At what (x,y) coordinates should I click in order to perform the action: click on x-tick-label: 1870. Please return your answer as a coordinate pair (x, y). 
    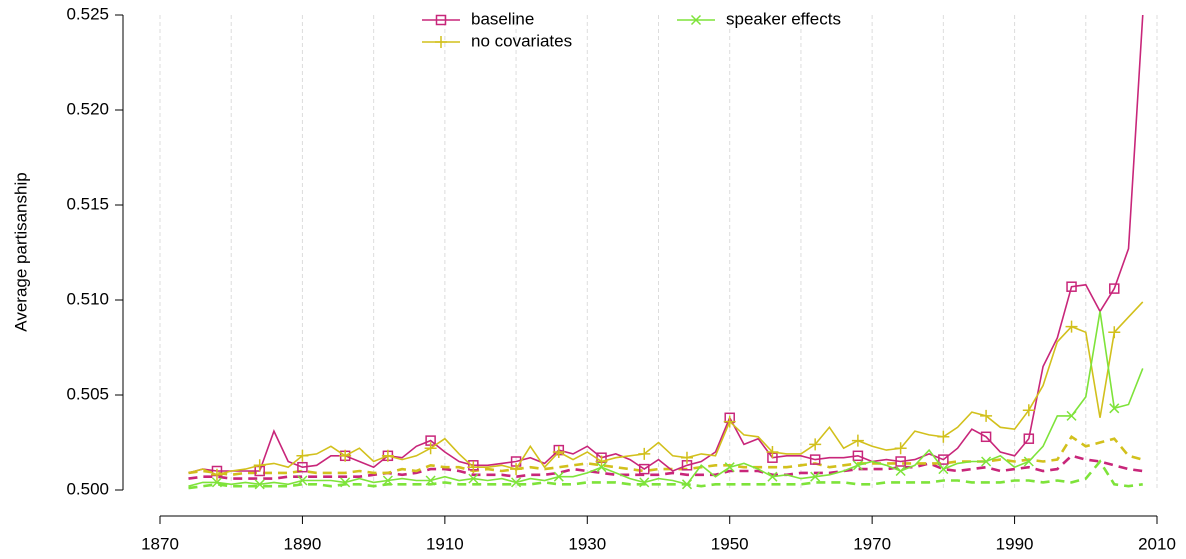
    Looking at the image, I should click on (160, 543).